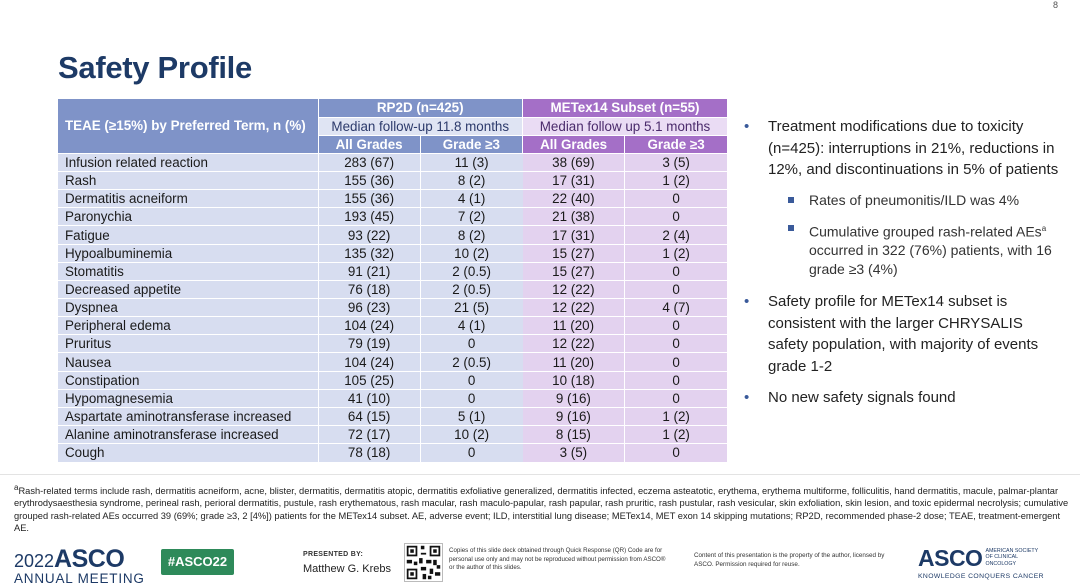 The image size is (1080, 586). Describe the element at coordinates (188, 216) in the screenshot. I see `term-cell: Paronychia` at that location.